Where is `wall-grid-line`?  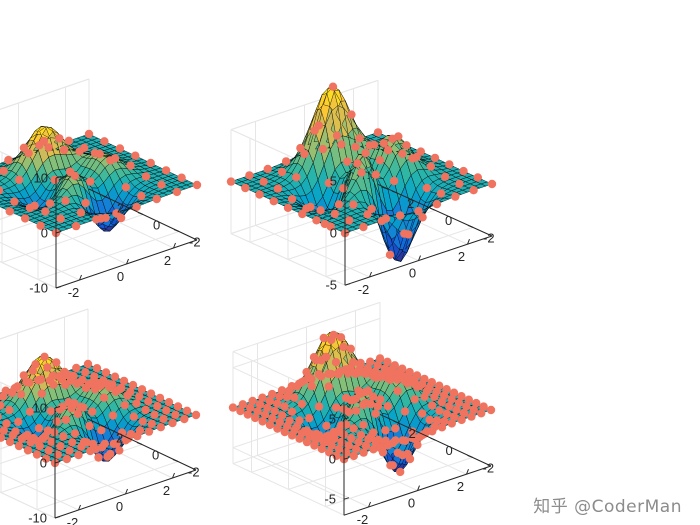
wall-grid-line is located at coordinates (306, 343).